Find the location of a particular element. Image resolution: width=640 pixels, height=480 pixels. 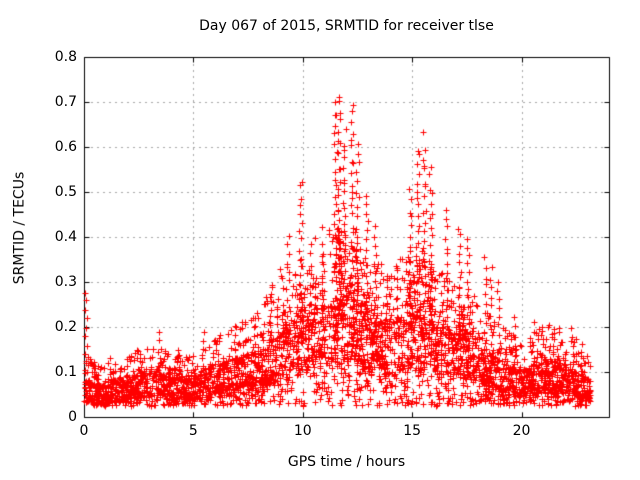

y-tick-label: 0.1 is located at coordinates (65, 372).